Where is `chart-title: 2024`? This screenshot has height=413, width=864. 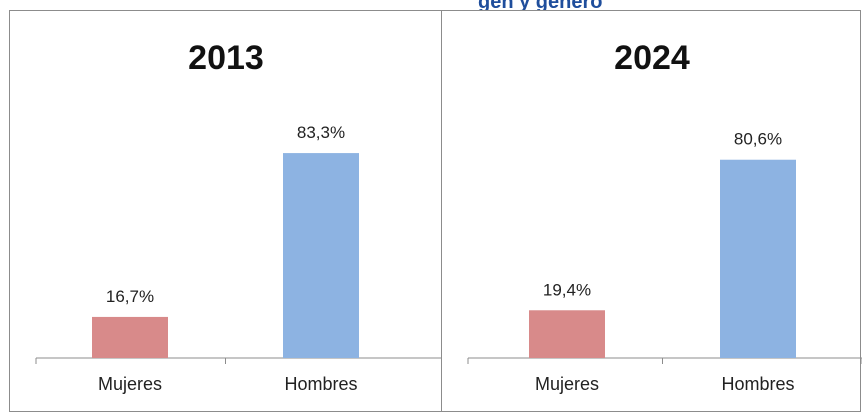
chart-title: 2024 is located at coordinates (652, 58).